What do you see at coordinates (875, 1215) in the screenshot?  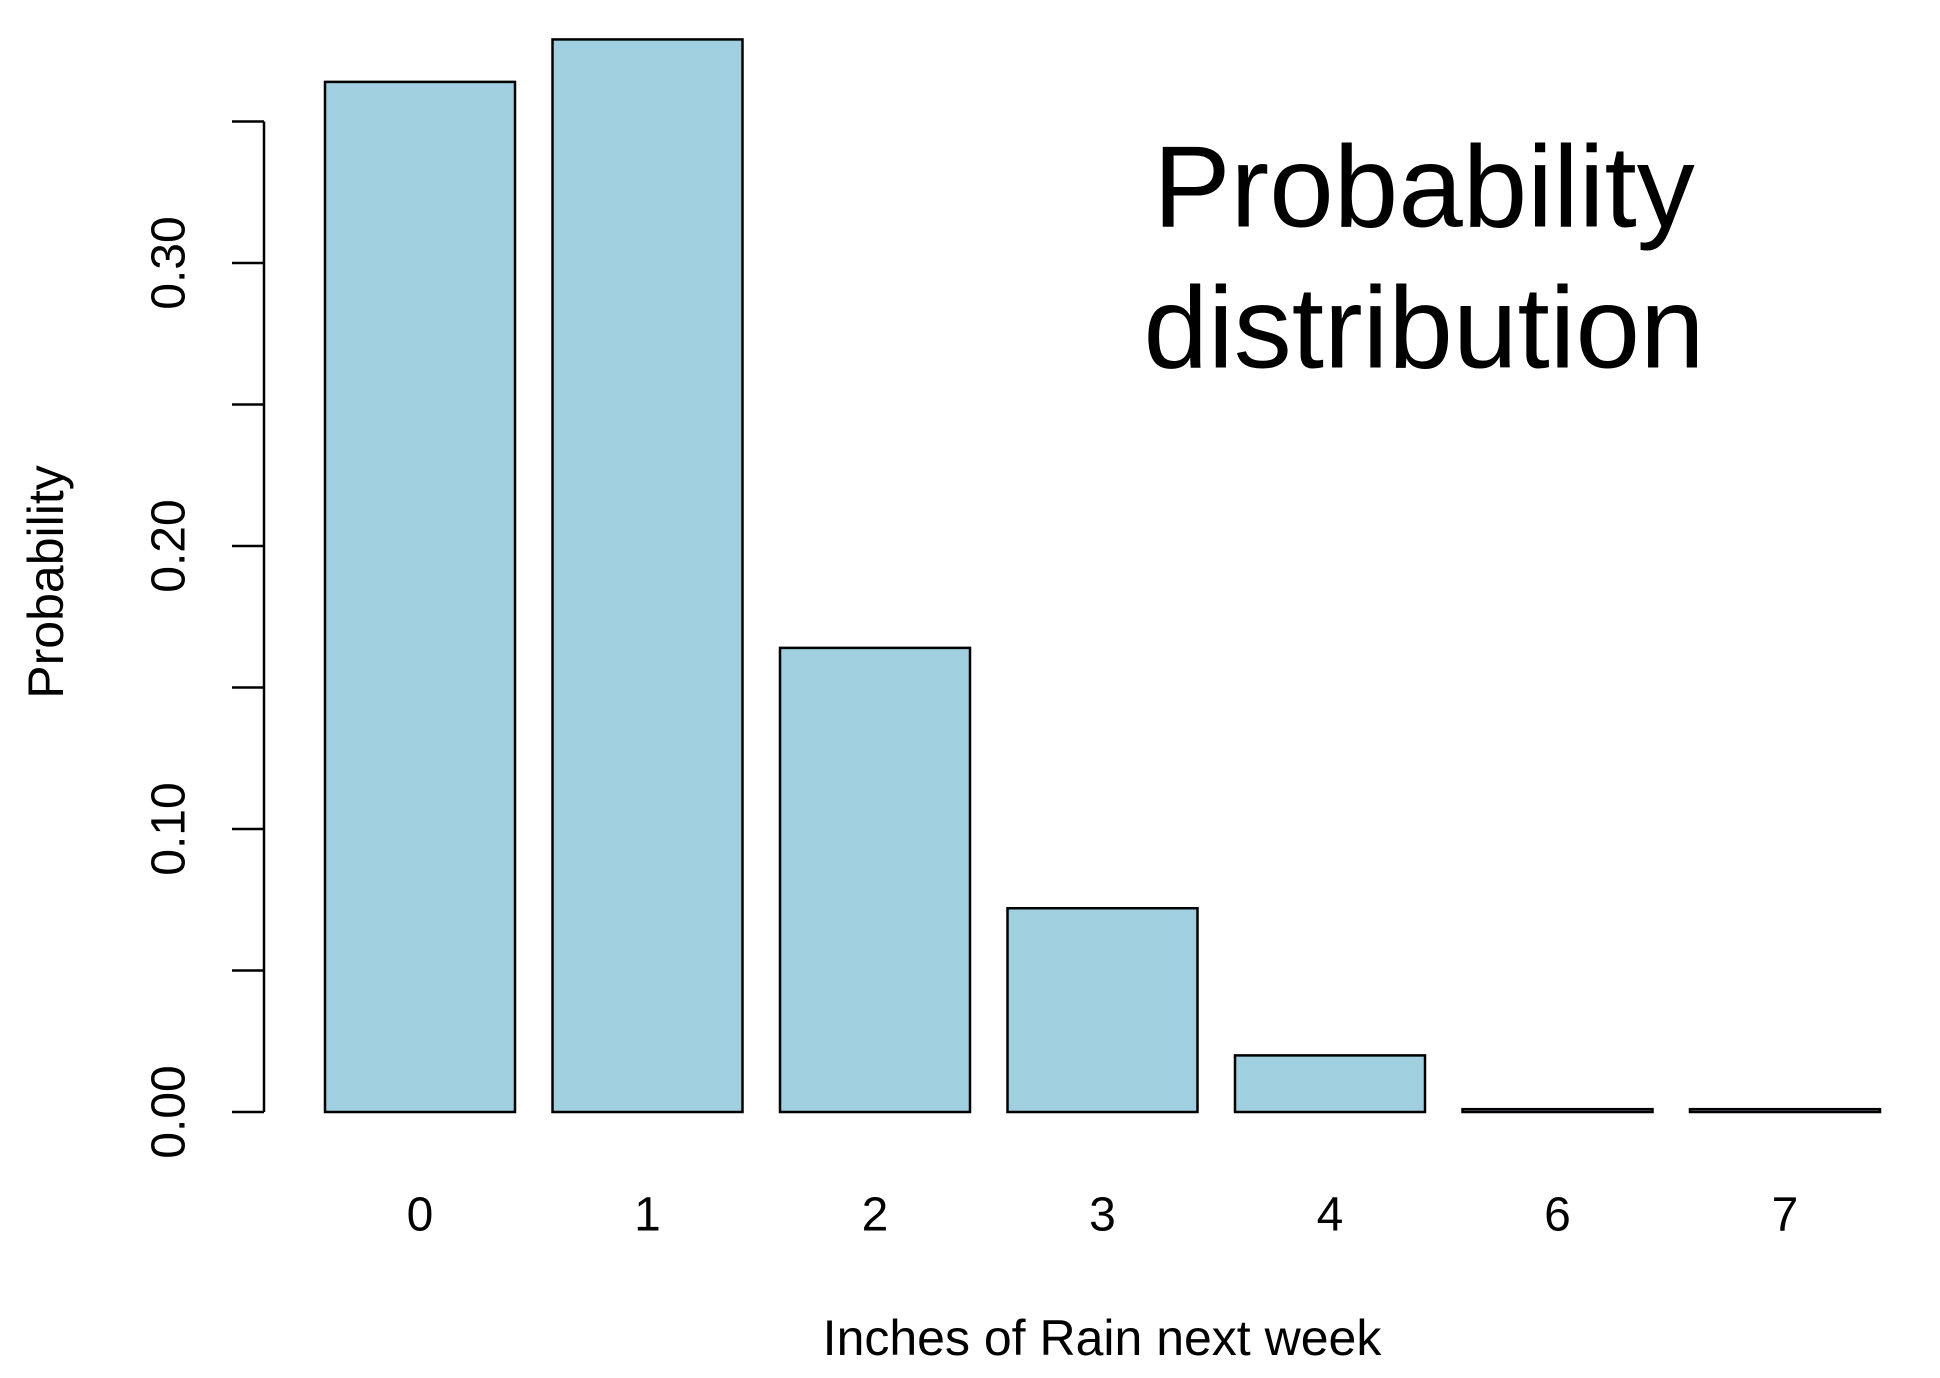 I see `x-tick-label: 2` at bounding box center [875, 1215].